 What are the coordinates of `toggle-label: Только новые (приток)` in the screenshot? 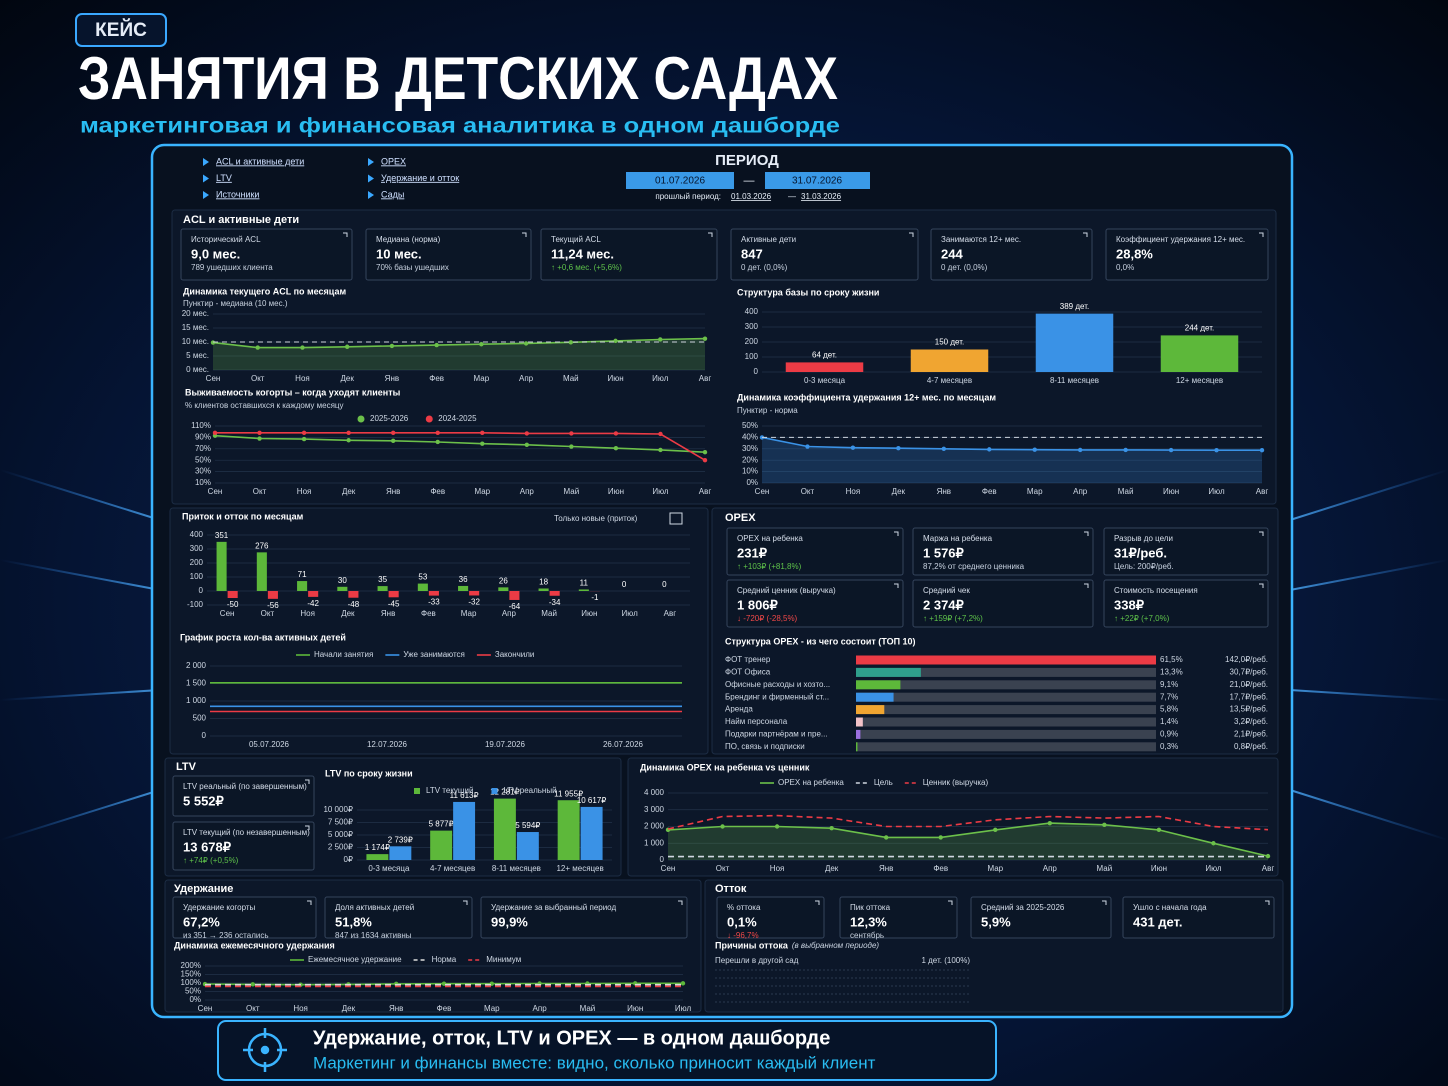 It's located at (596, 518).